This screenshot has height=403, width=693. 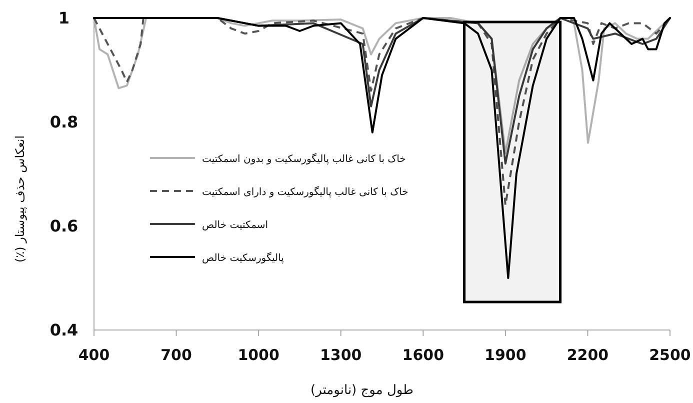 What do you see at coordinates (259, 355) in the screenshot?
I see `x-tick-label: 1000` at bounding box center [259, 355].